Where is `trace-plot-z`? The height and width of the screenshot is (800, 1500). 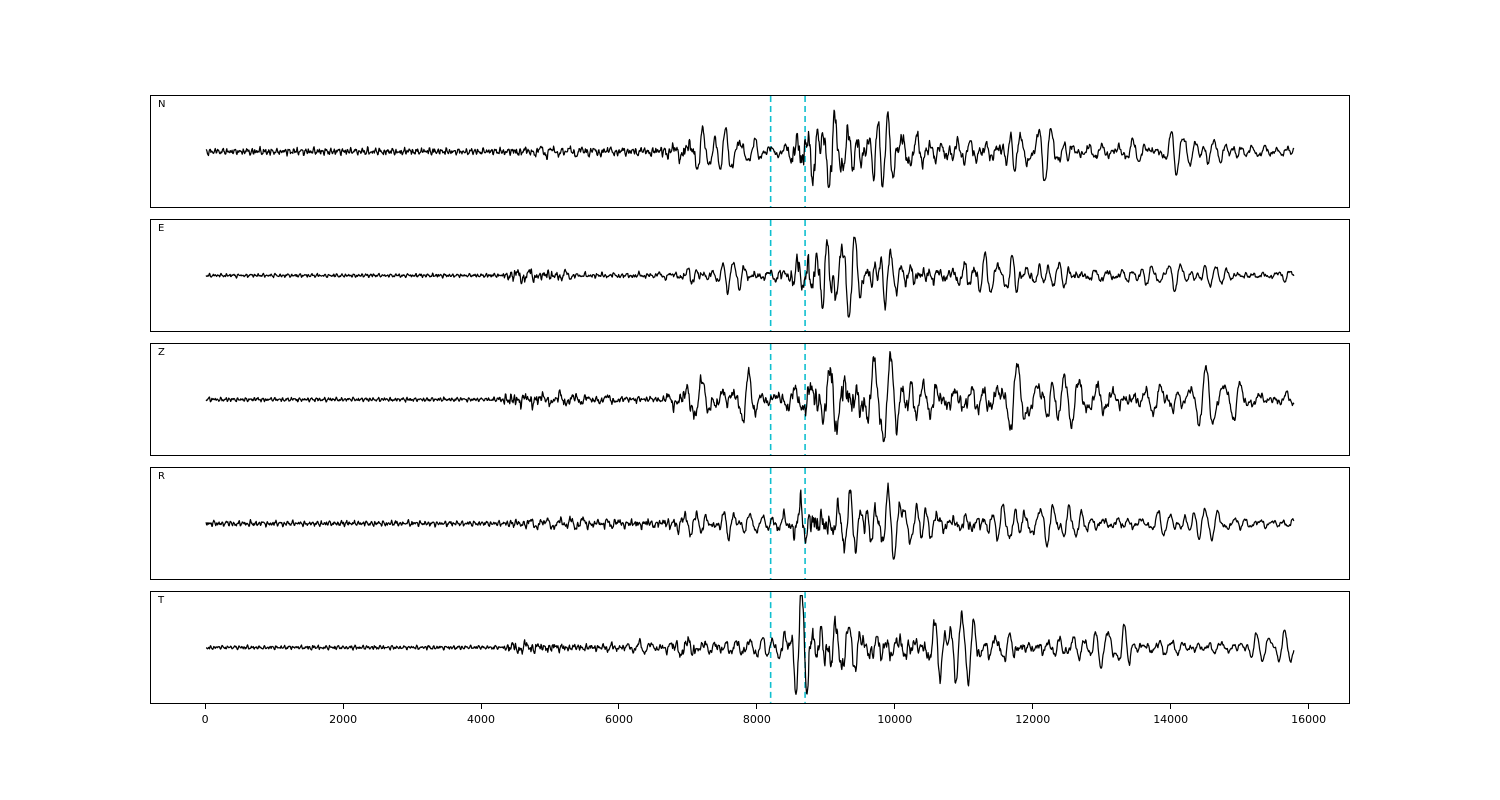
trace-plot-z is located at coordinates (750, 399).